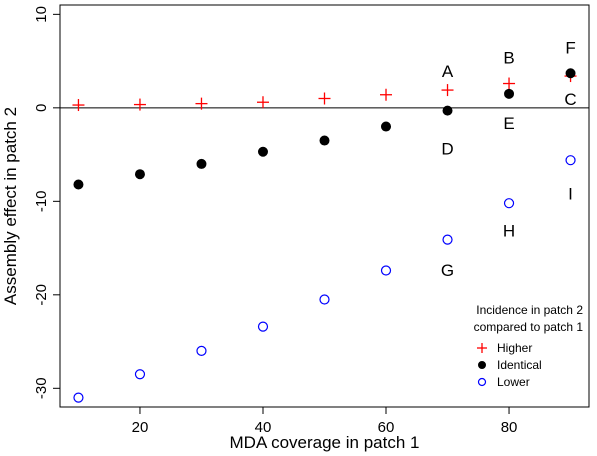 The width and height of the screenshot is (597, 456). Describe the element at coordinates (325, 442) in the screenshot. I see `x-axis-title: MDA coverage in patch 1` at that location.